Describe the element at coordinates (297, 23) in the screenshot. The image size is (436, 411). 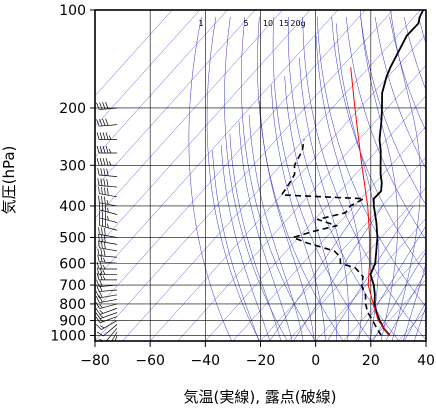
I see `mixing-ratio-label: 20g` at that location.